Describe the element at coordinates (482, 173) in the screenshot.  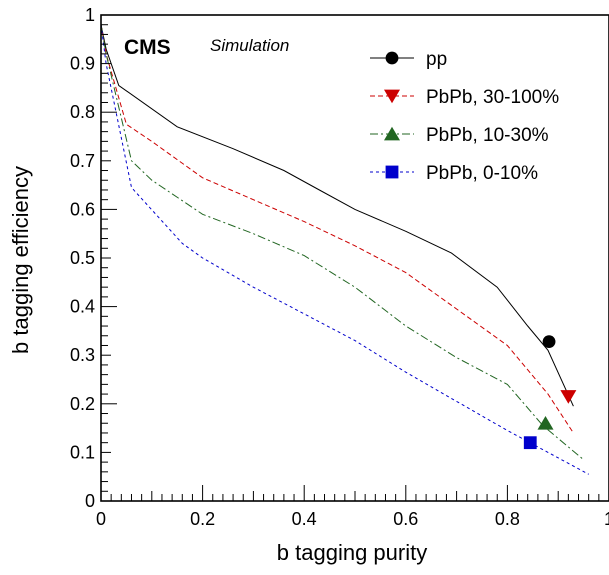
I see `legend-label: PbPb, 0-10%` at that location.